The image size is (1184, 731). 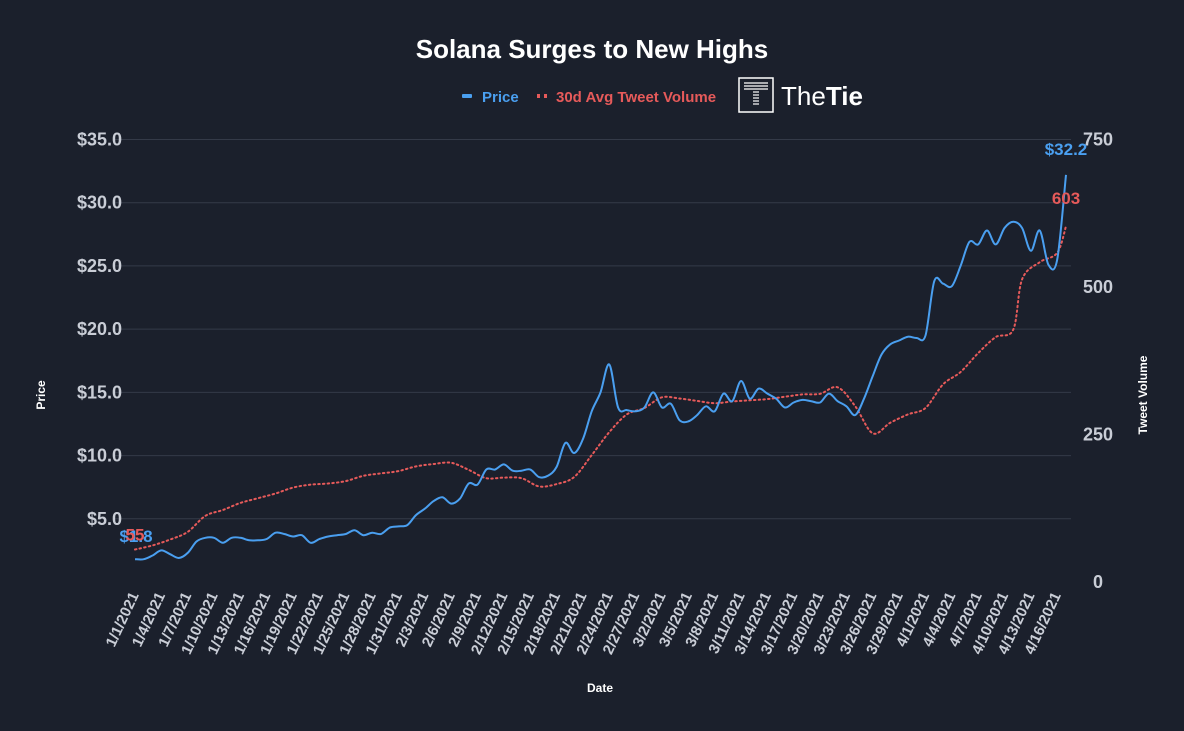 What do you see at coordinates (104, 519) in the screenshot?
I see `y-left-tick-label: $5.0` at bounding box center [104, 519].